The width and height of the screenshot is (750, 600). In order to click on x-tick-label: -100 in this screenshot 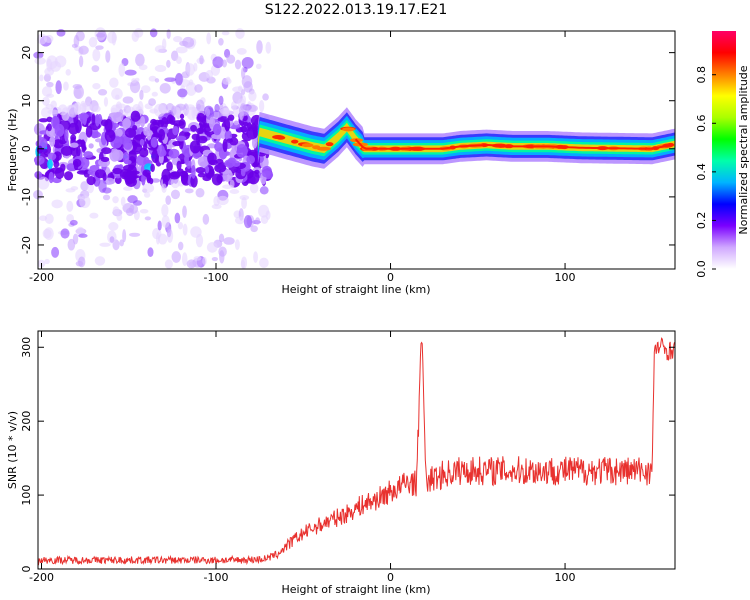, I will do `click(216, 577)`.